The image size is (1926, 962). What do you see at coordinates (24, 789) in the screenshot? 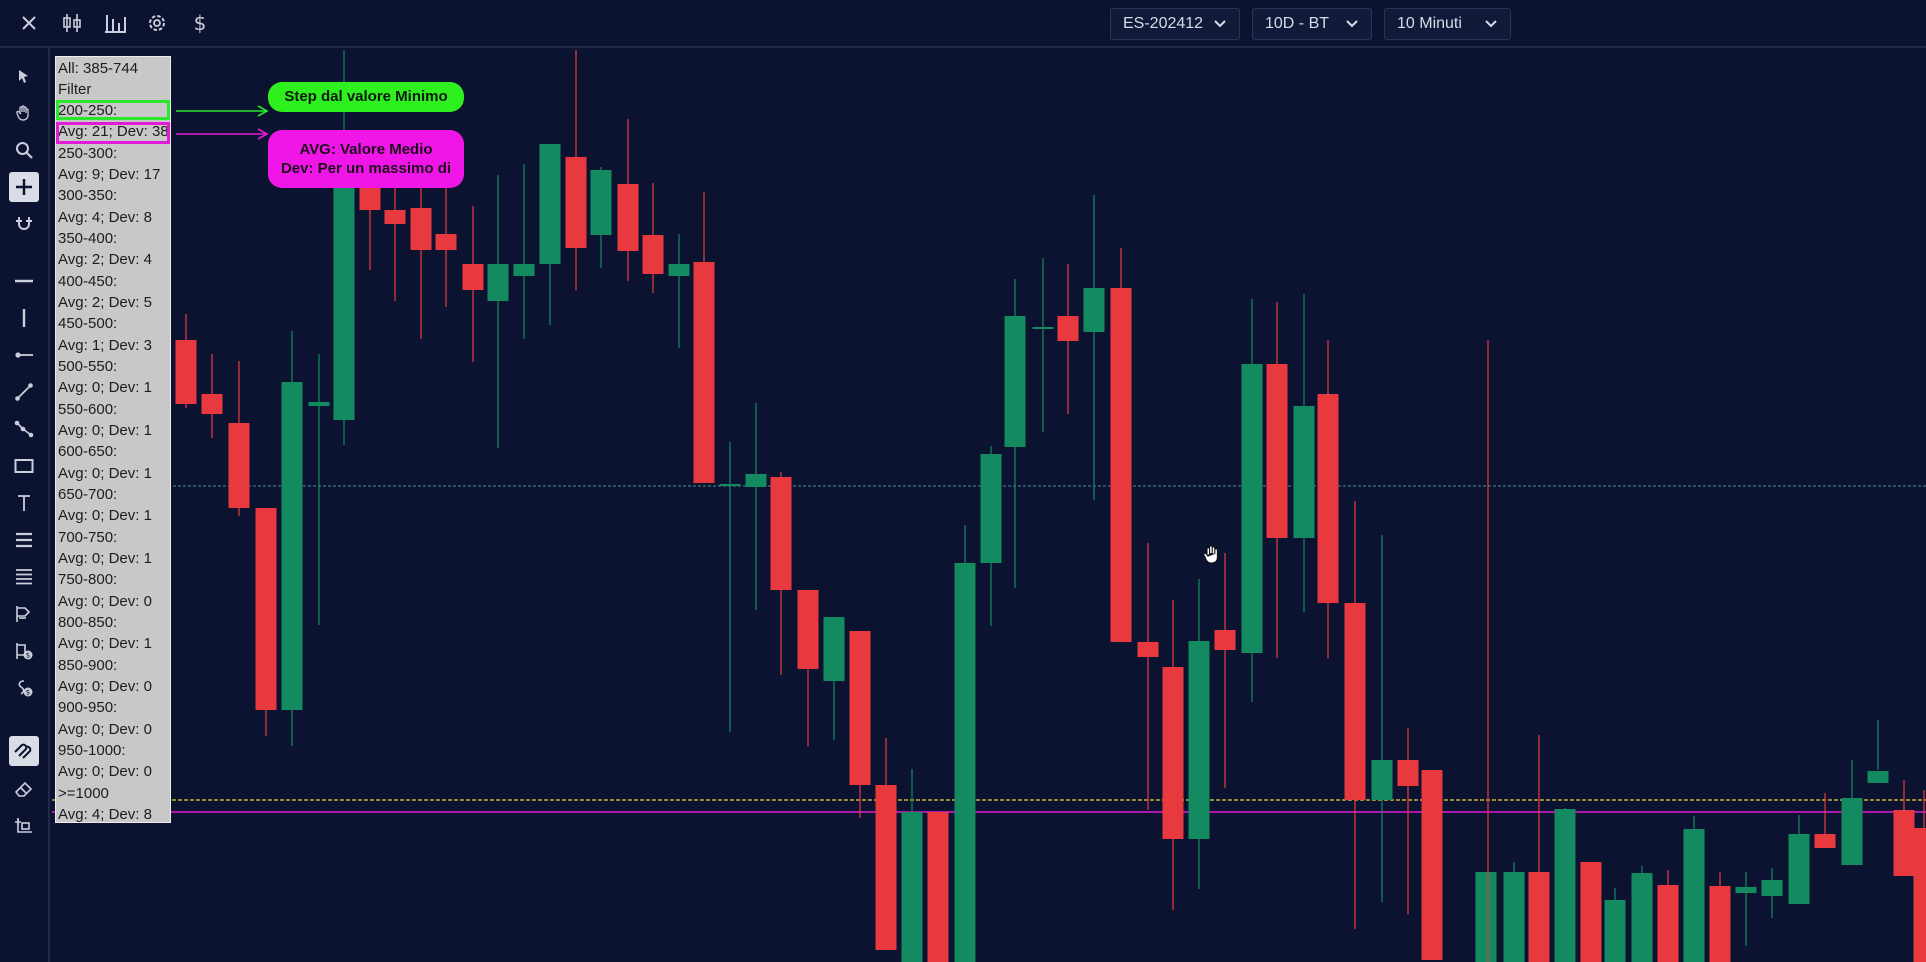
I see `eraser-icon` at bounding box center [24, 789].